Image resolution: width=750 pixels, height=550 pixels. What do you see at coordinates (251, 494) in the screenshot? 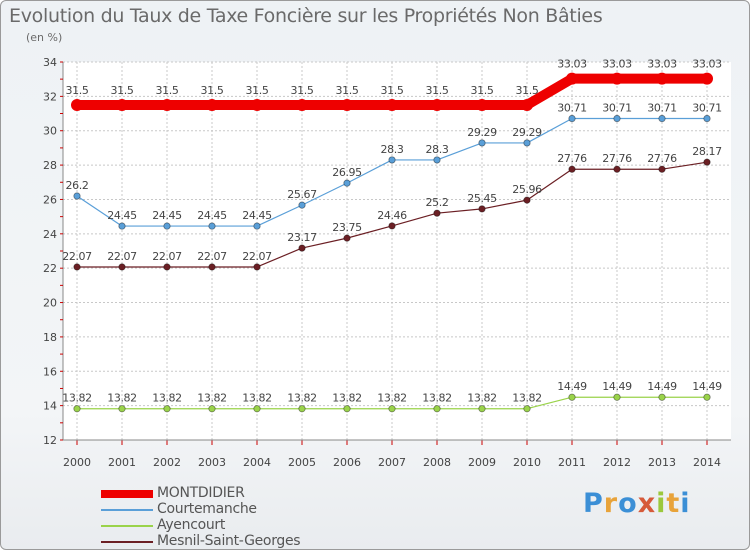
I see `legend-item-montdidier: MONTDIDIER` at bounding box center [251, 494].